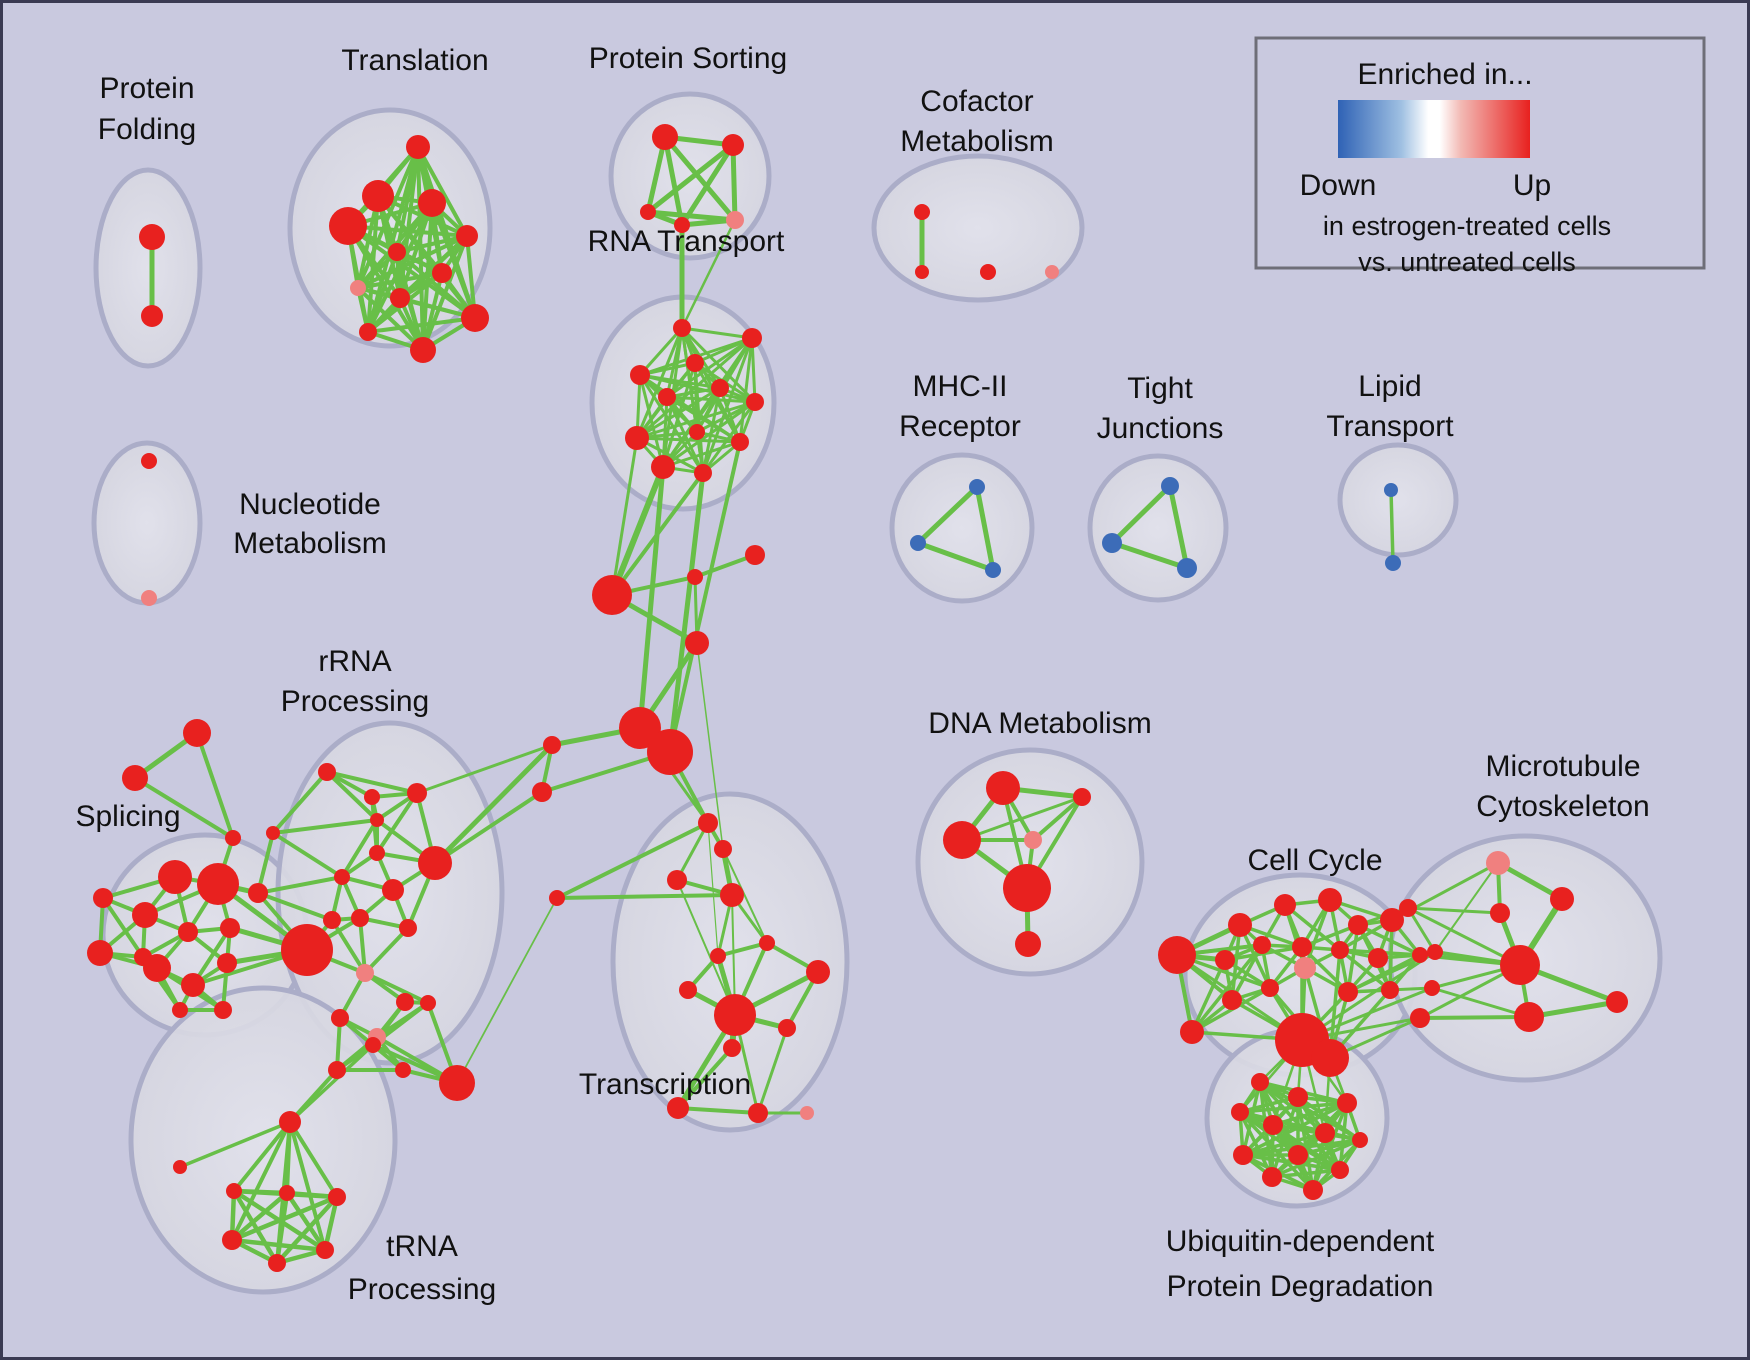  Describe the element at coordinates (1391, 490) in the screenshot. I see `lipid-transport-node-blue` at that location.